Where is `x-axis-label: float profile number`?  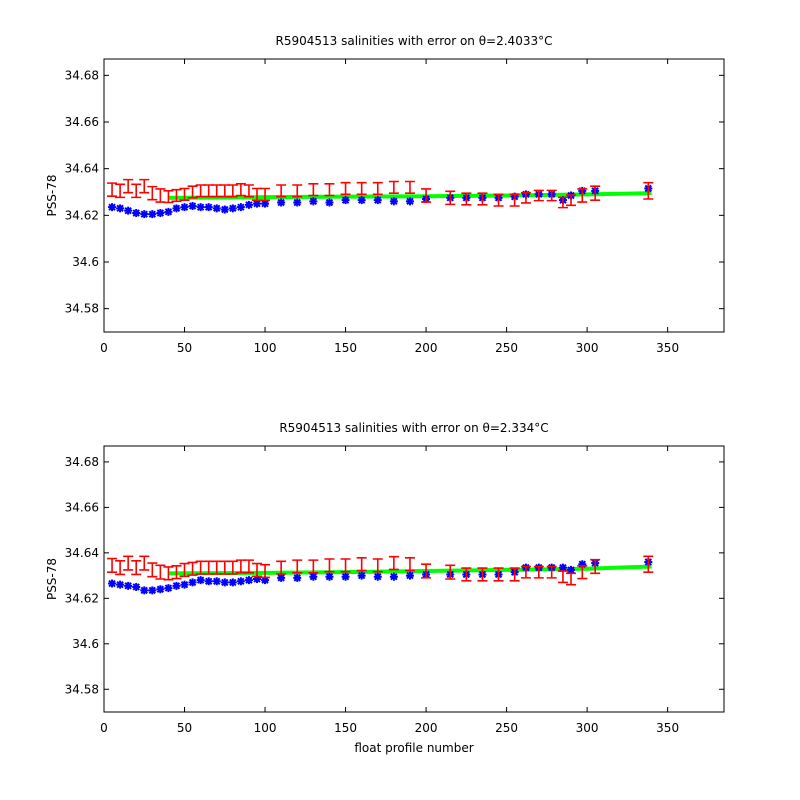
x-axis-label: float profile number is located at coordinates (413, 748).